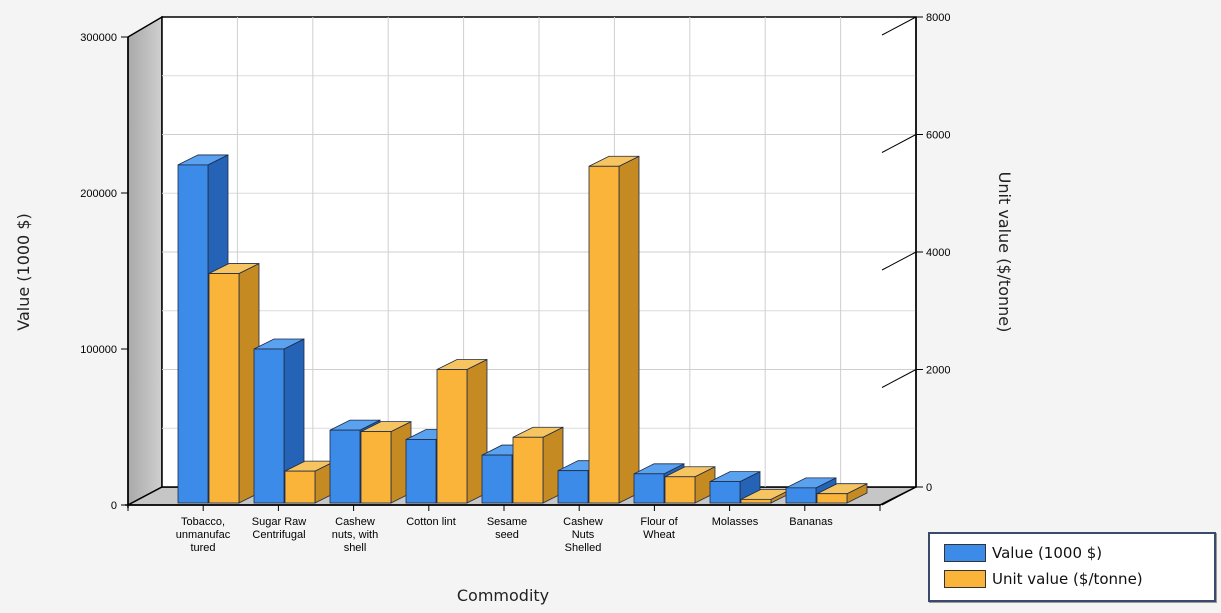 The image size is (1221, 613). Describe the element at coordinates (114, 506) in the screenshot. I see `left-tick-label: 0` at that location.